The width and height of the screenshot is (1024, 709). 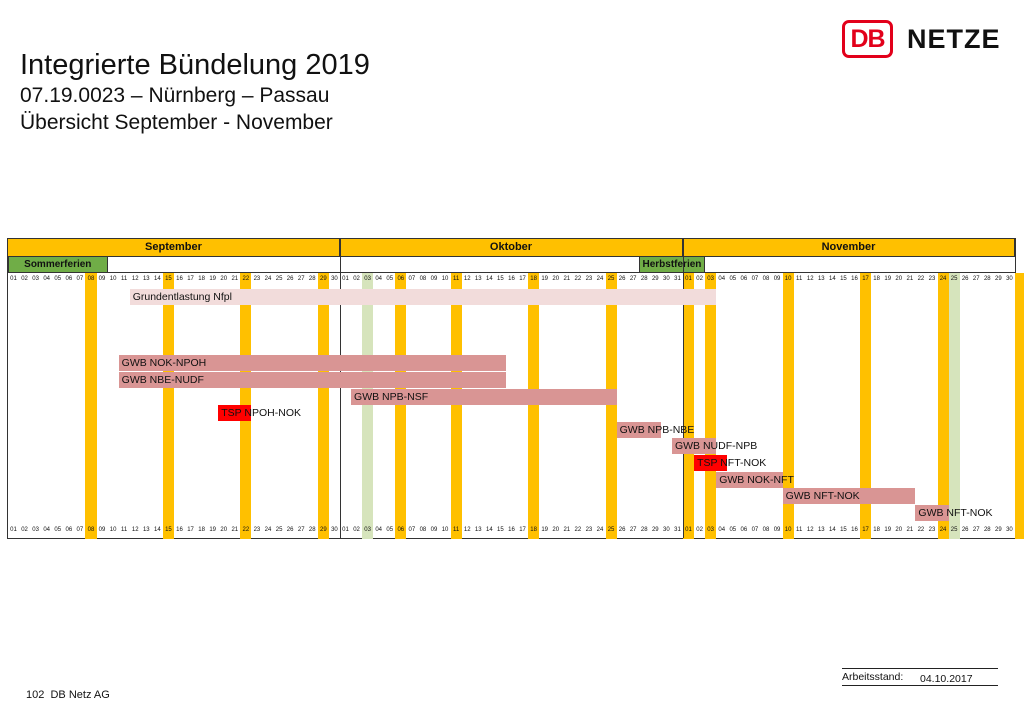 I want to click on day-number-top: 06, so click(x=744, y=279).